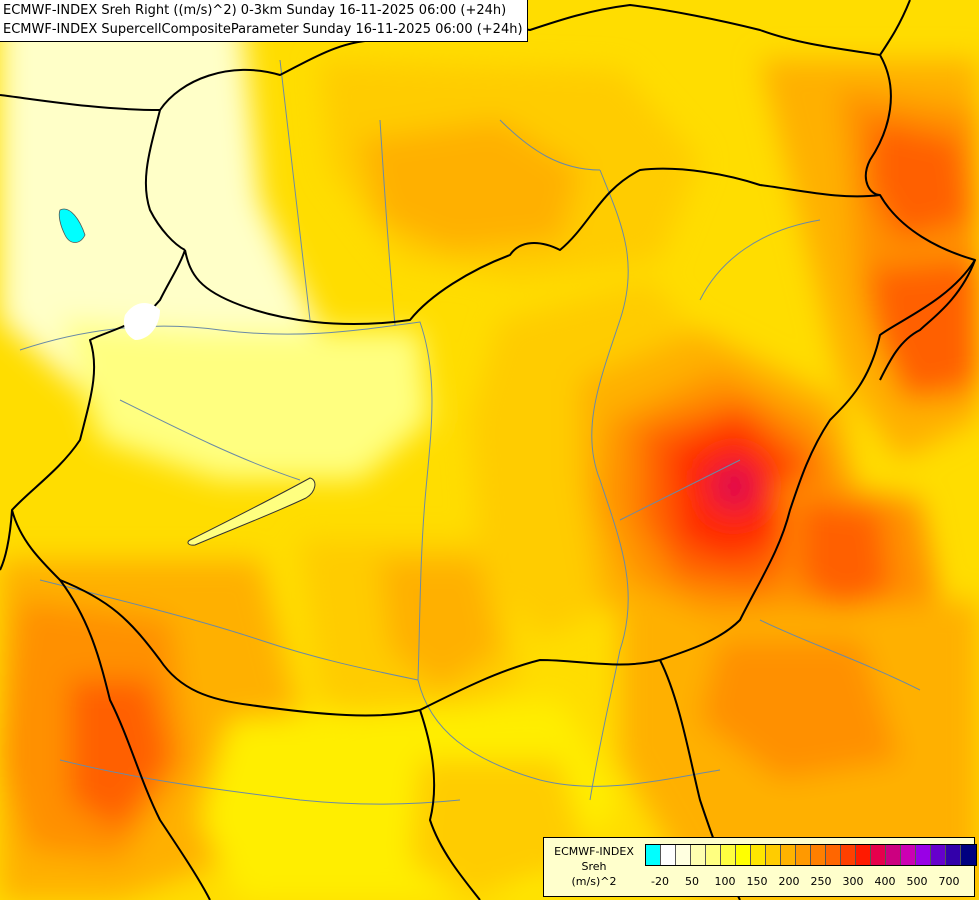 The width and height of the screenshot is (979, 900). Describe the element at coordinates (885, 881) in the screenshot. I see `legend-tick-7: 400` at that location.